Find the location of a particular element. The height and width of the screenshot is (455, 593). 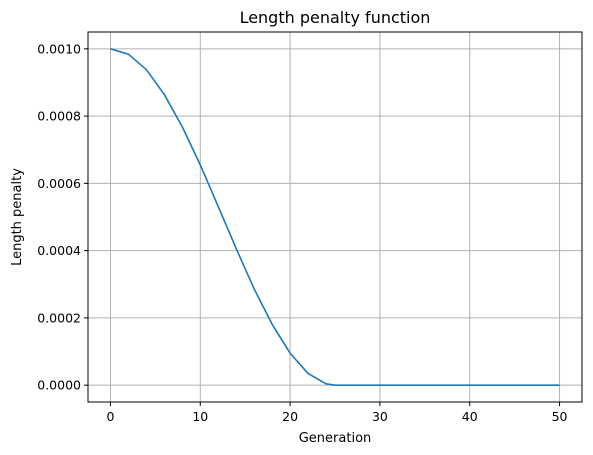

y-tick-label: 0.0004 is located at coordinates (59, 250).